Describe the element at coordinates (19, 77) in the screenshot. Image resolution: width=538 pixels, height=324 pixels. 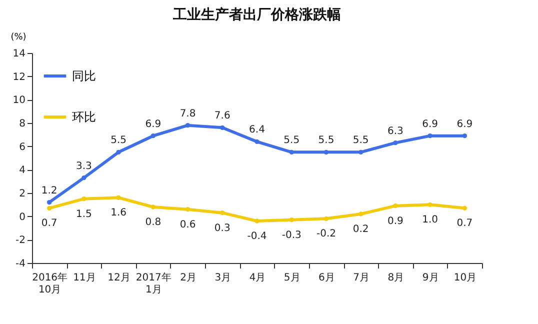
I see `y-tick-label: 12` at that location.